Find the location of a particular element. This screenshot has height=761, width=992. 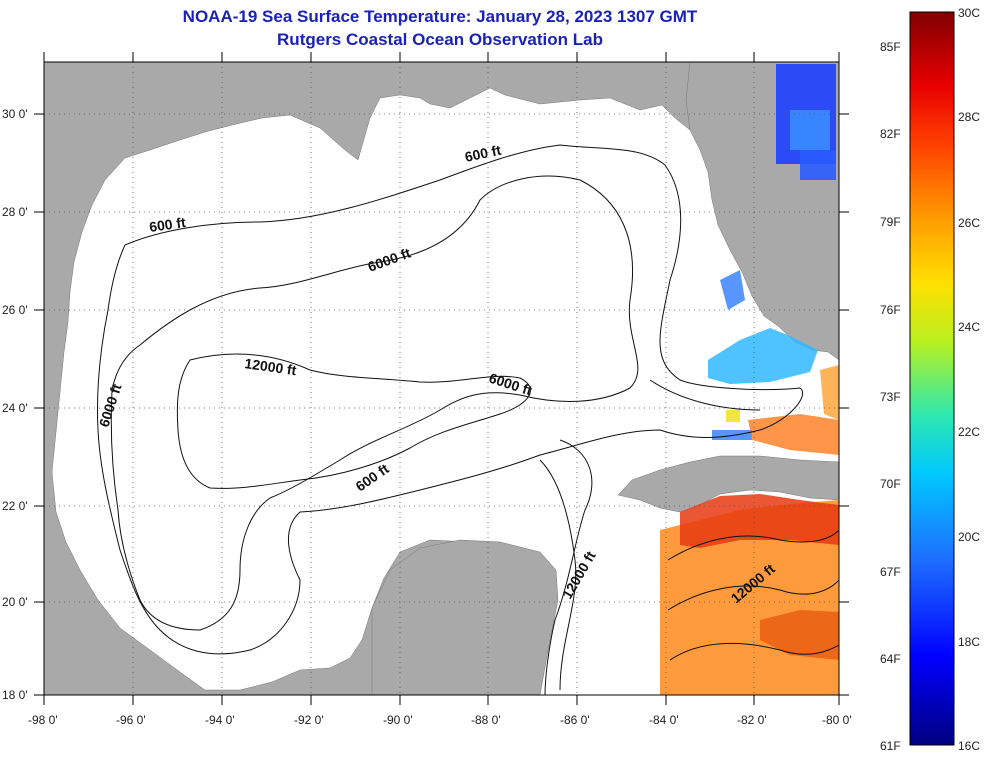

lat-tick-label: 24 0' is located at coordinates (15, 408).